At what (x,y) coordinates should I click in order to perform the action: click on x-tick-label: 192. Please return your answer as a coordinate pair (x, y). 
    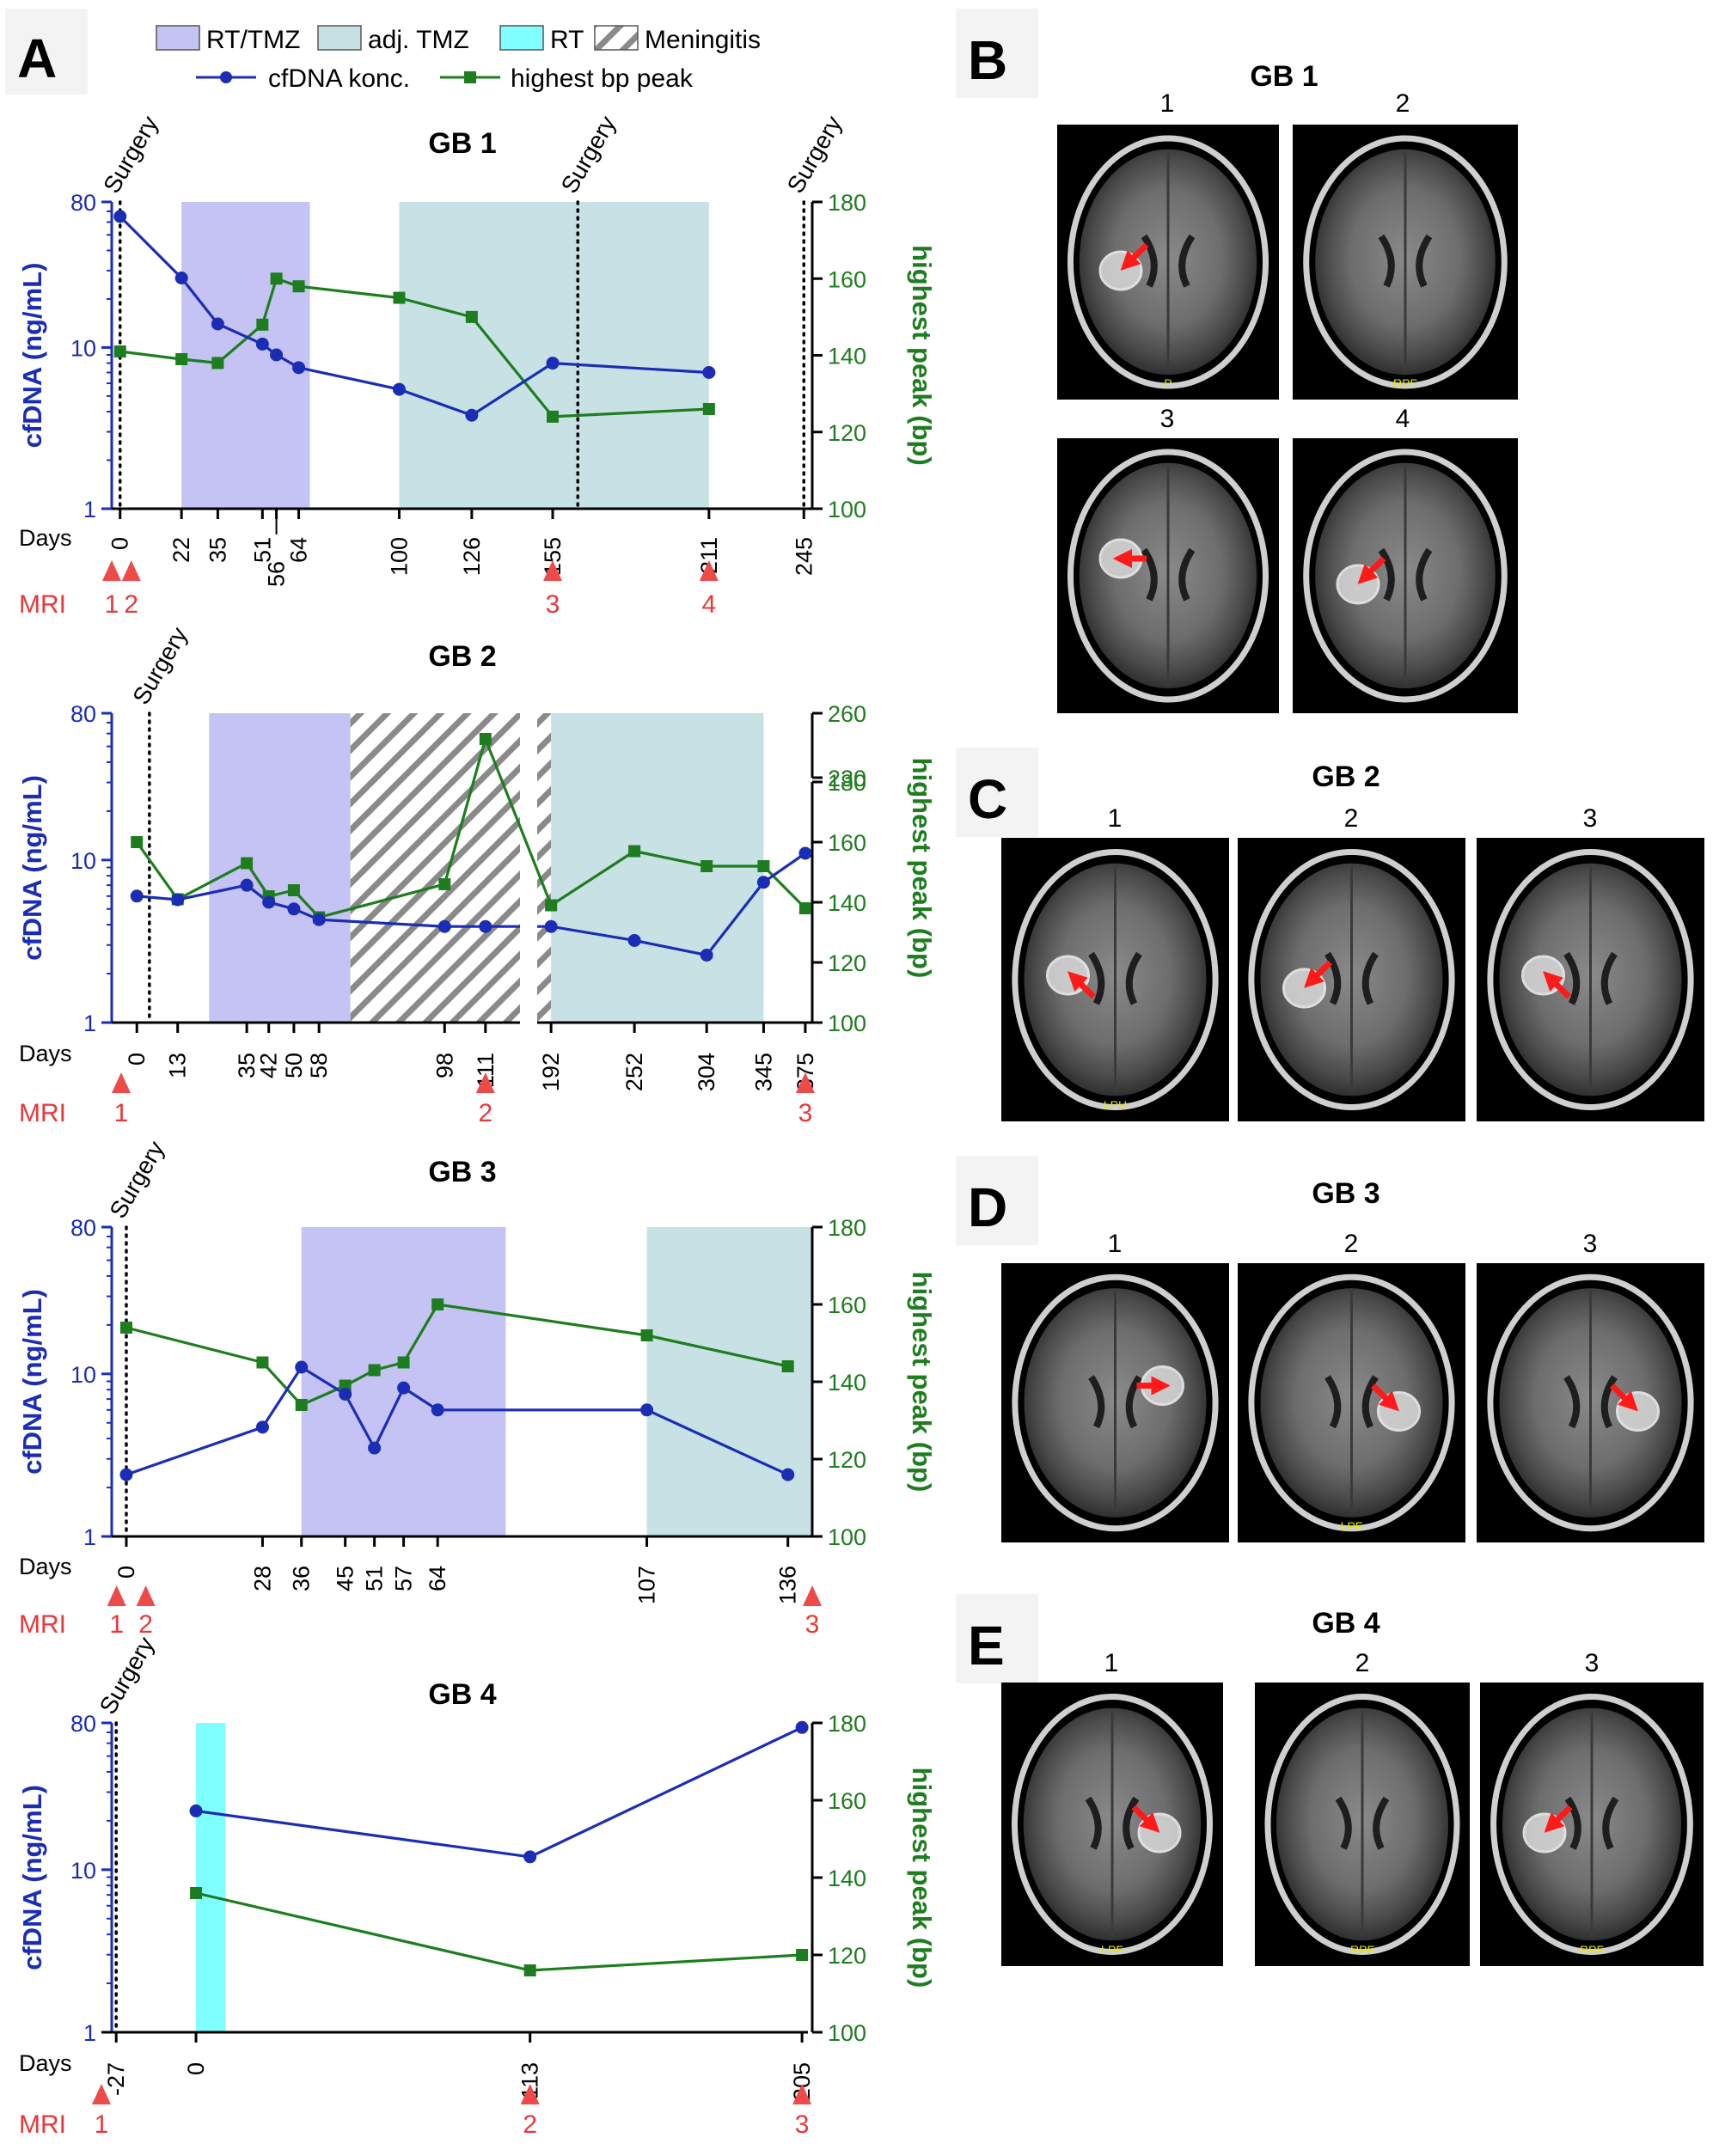
    Looking at the image, I should click on (551, 1072).